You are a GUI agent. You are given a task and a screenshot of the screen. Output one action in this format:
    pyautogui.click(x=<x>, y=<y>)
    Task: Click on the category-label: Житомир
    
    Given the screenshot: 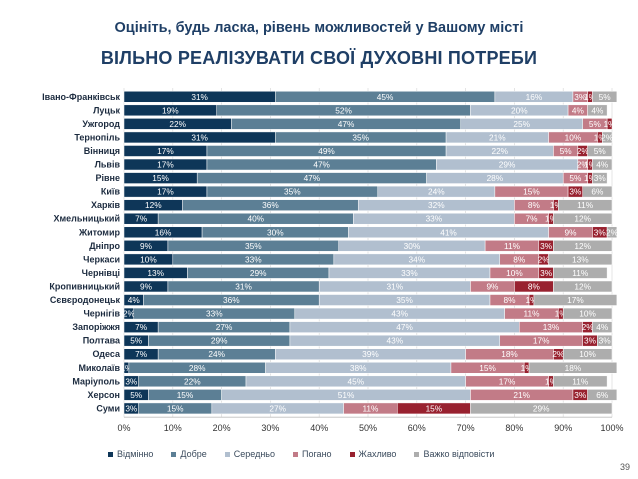 What is the action you would take?
    pyautogui.click(x=99, y=232)
    